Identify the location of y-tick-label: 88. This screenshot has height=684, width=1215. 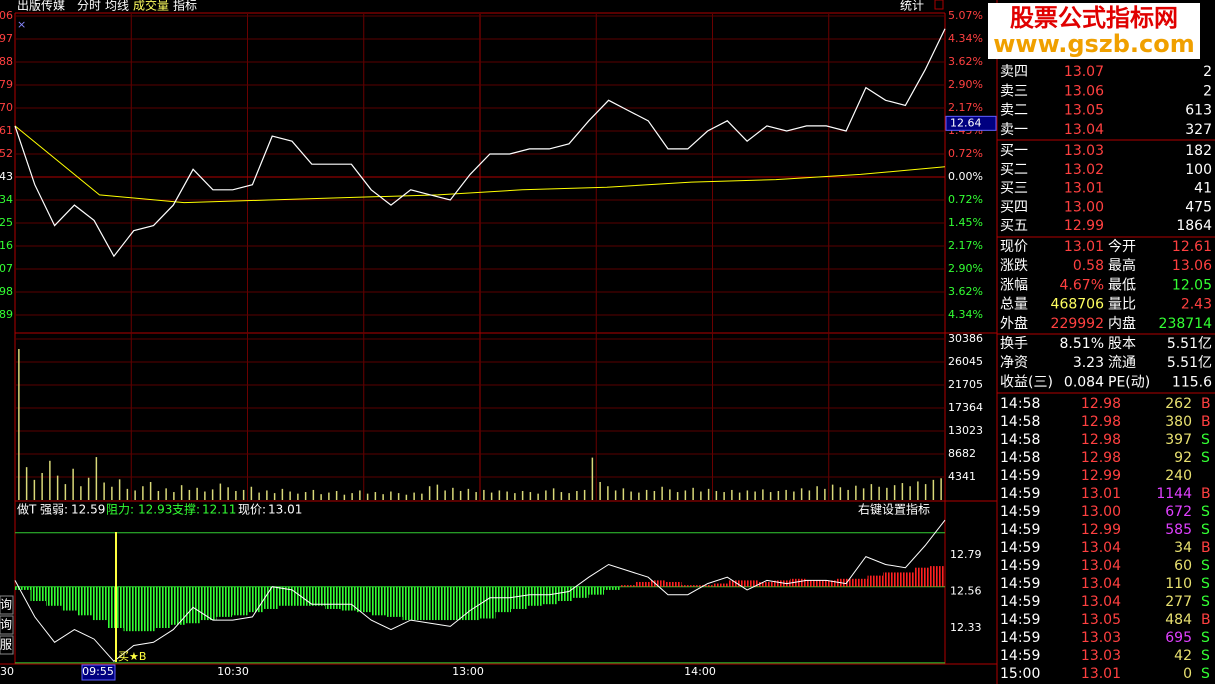
(6, 61).